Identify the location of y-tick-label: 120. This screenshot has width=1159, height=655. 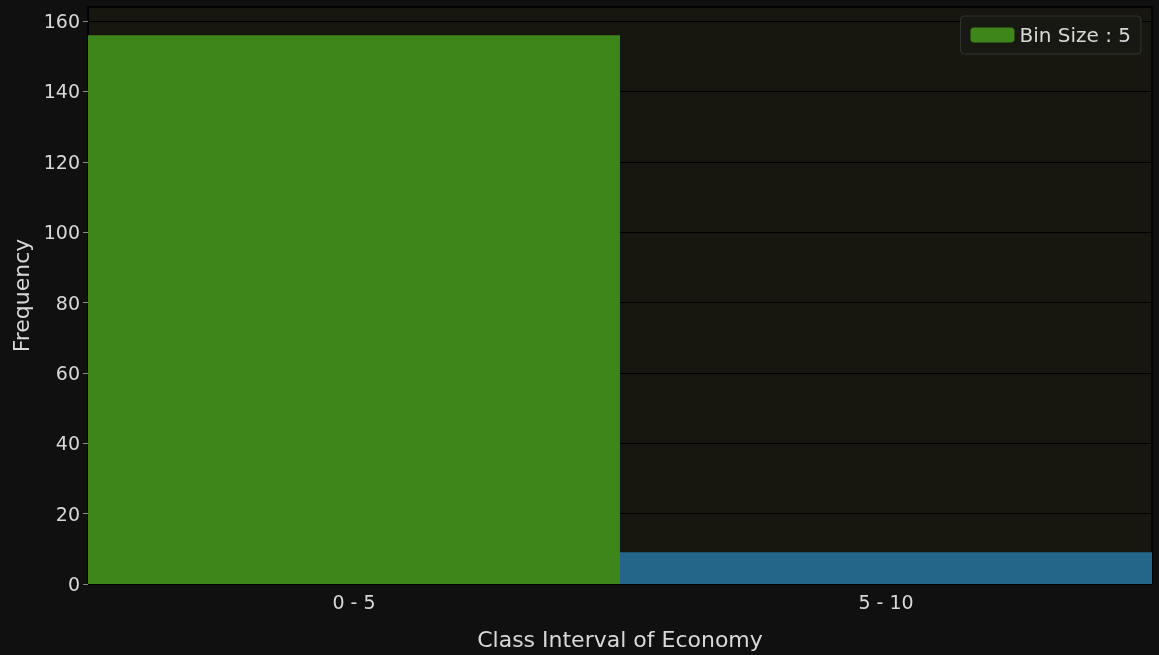
(61, 161).